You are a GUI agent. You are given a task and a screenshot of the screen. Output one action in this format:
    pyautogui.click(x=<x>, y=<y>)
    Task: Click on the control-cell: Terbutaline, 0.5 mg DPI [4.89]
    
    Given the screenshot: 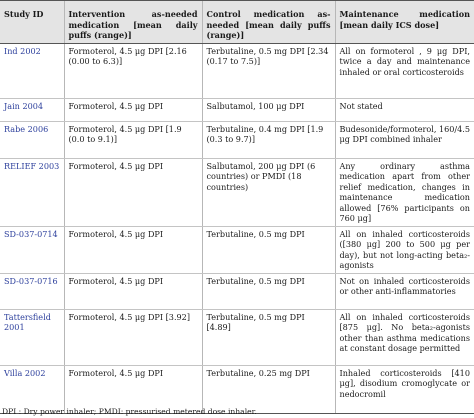 What is the action you would take?
    pyautogui.click(x=268, y=337)
    